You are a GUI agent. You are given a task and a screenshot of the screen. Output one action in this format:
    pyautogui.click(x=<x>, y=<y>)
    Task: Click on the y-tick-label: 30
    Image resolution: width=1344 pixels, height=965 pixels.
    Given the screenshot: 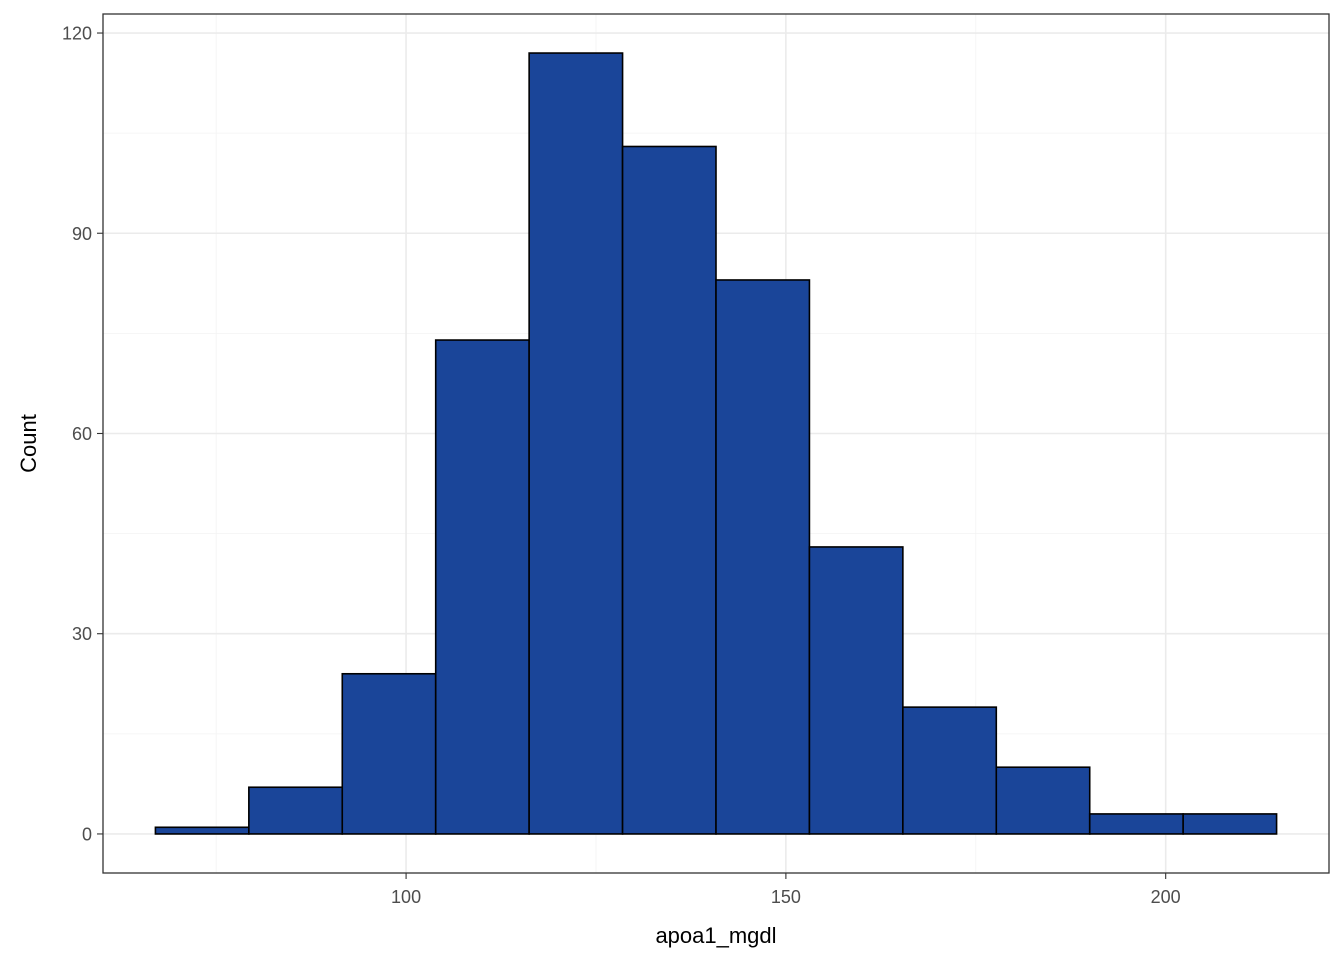 What is the action you would take?
    pyautogui.click(x=82, y=634)
    